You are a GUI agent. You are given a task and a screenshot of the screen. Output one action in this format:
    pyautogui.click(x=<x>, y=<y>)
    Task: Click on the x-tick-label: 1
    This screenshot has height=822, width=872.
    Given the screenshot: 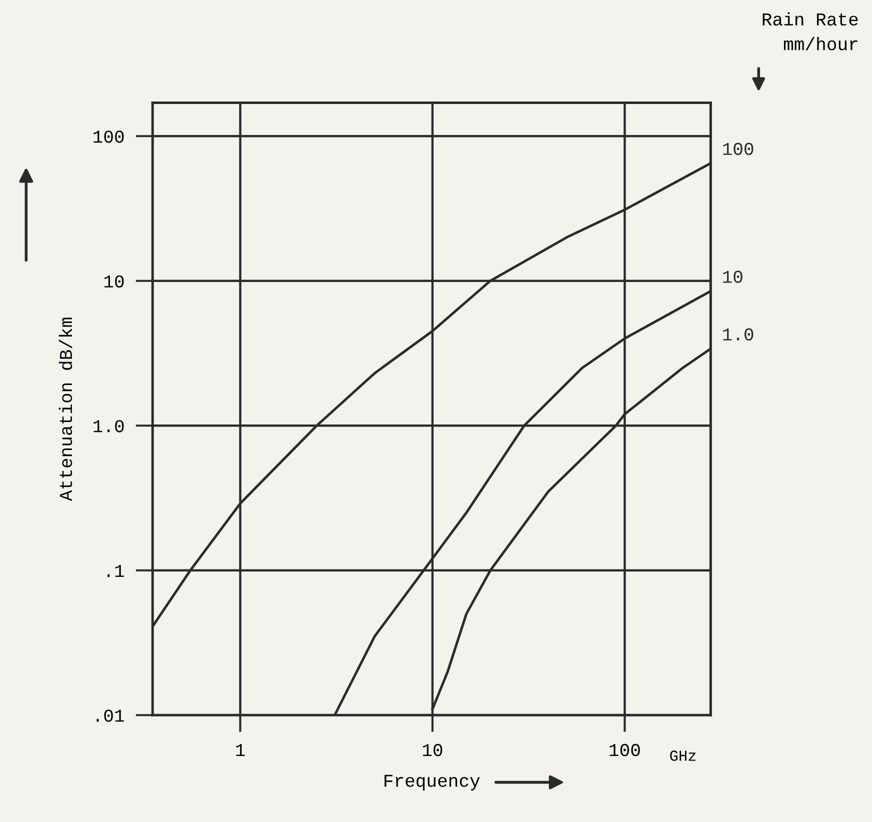 What is the action you would take?
    pyautogui.click(x=240, y=750)
    